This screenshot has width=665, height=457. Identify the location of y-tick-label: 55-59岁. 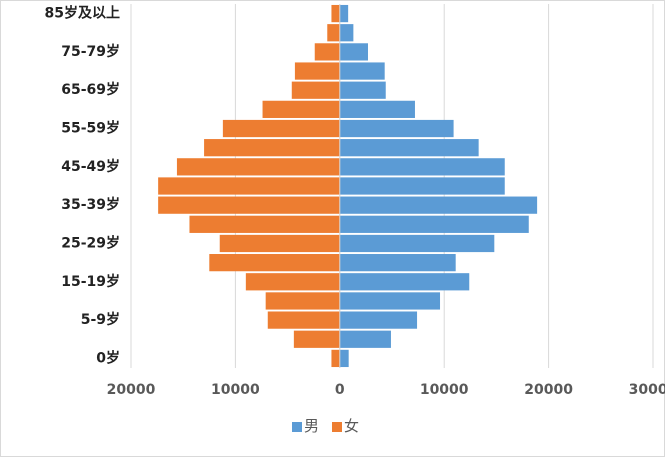
(90, 128).